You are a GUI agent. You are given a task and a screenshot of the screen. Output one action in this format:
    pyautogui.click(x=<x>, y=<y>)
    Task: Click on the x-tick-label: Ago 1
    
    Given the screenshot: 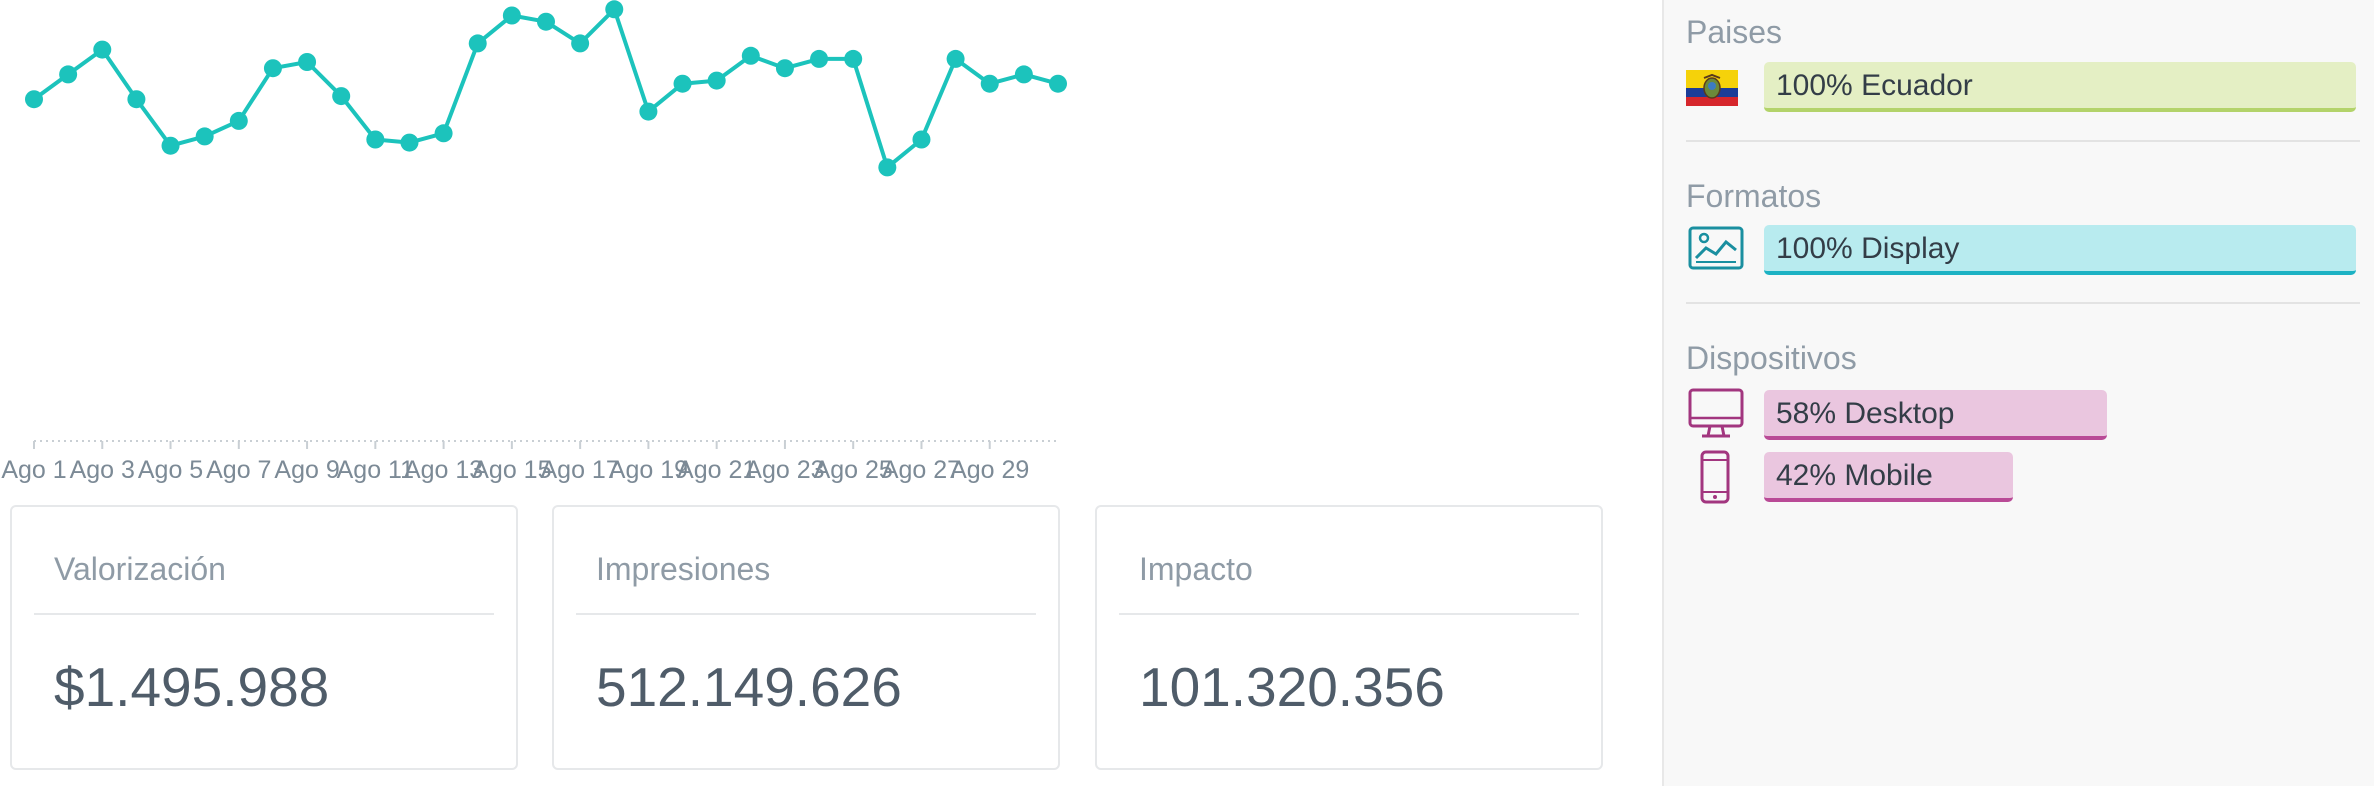 What is the action you would take?
    pyautogui.click(x=33, y=470)
    